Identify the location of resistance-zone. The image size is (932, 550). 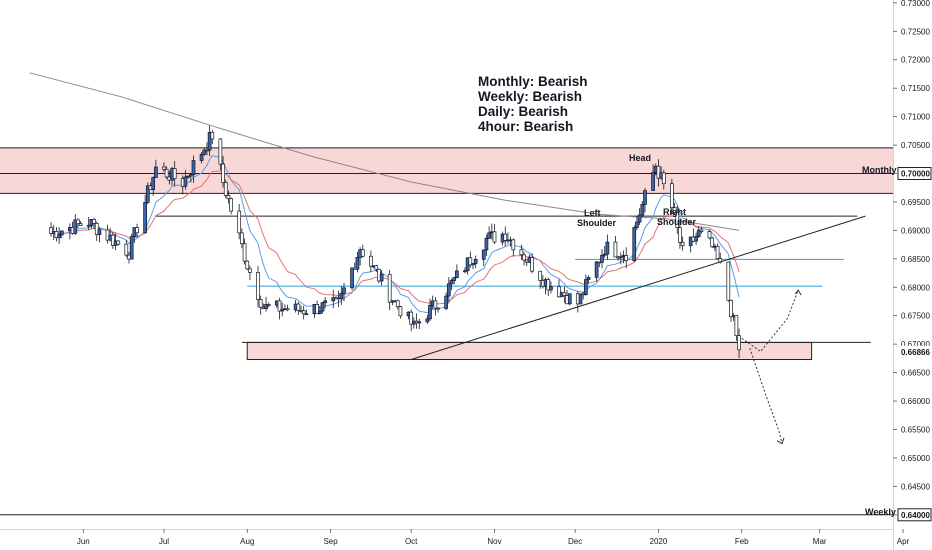
(446, 170).